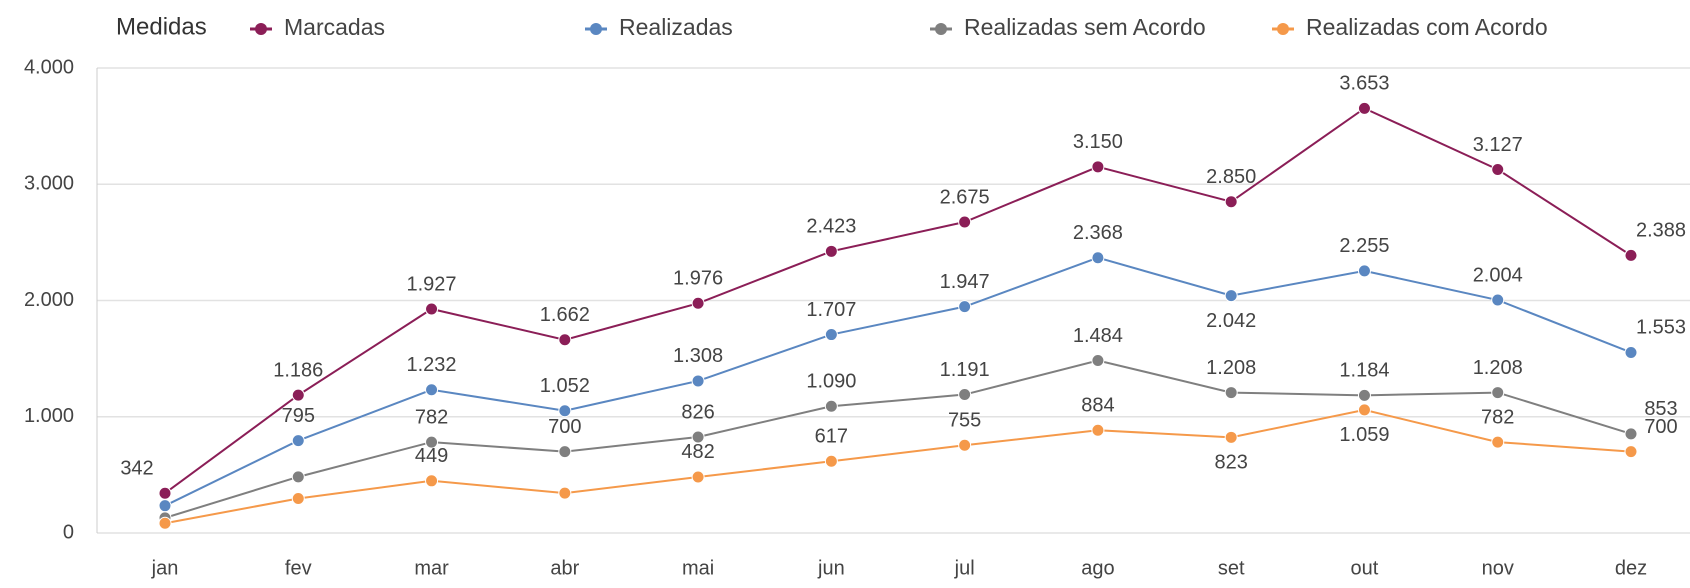 The width and height of the screenshot is (1690, 588). Describe the element at coordinates (431, 568) in the screenshot. I see `x-tick-label: mar` at that location.